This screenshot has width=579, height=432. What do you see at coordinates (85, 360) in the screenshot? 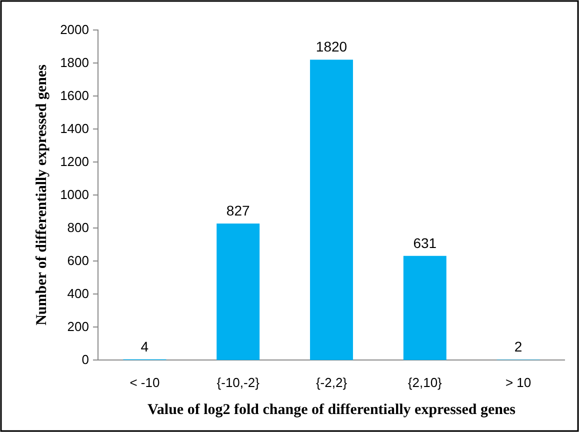
I see `y-tick-label: 0` at bounding box center [85, 360].